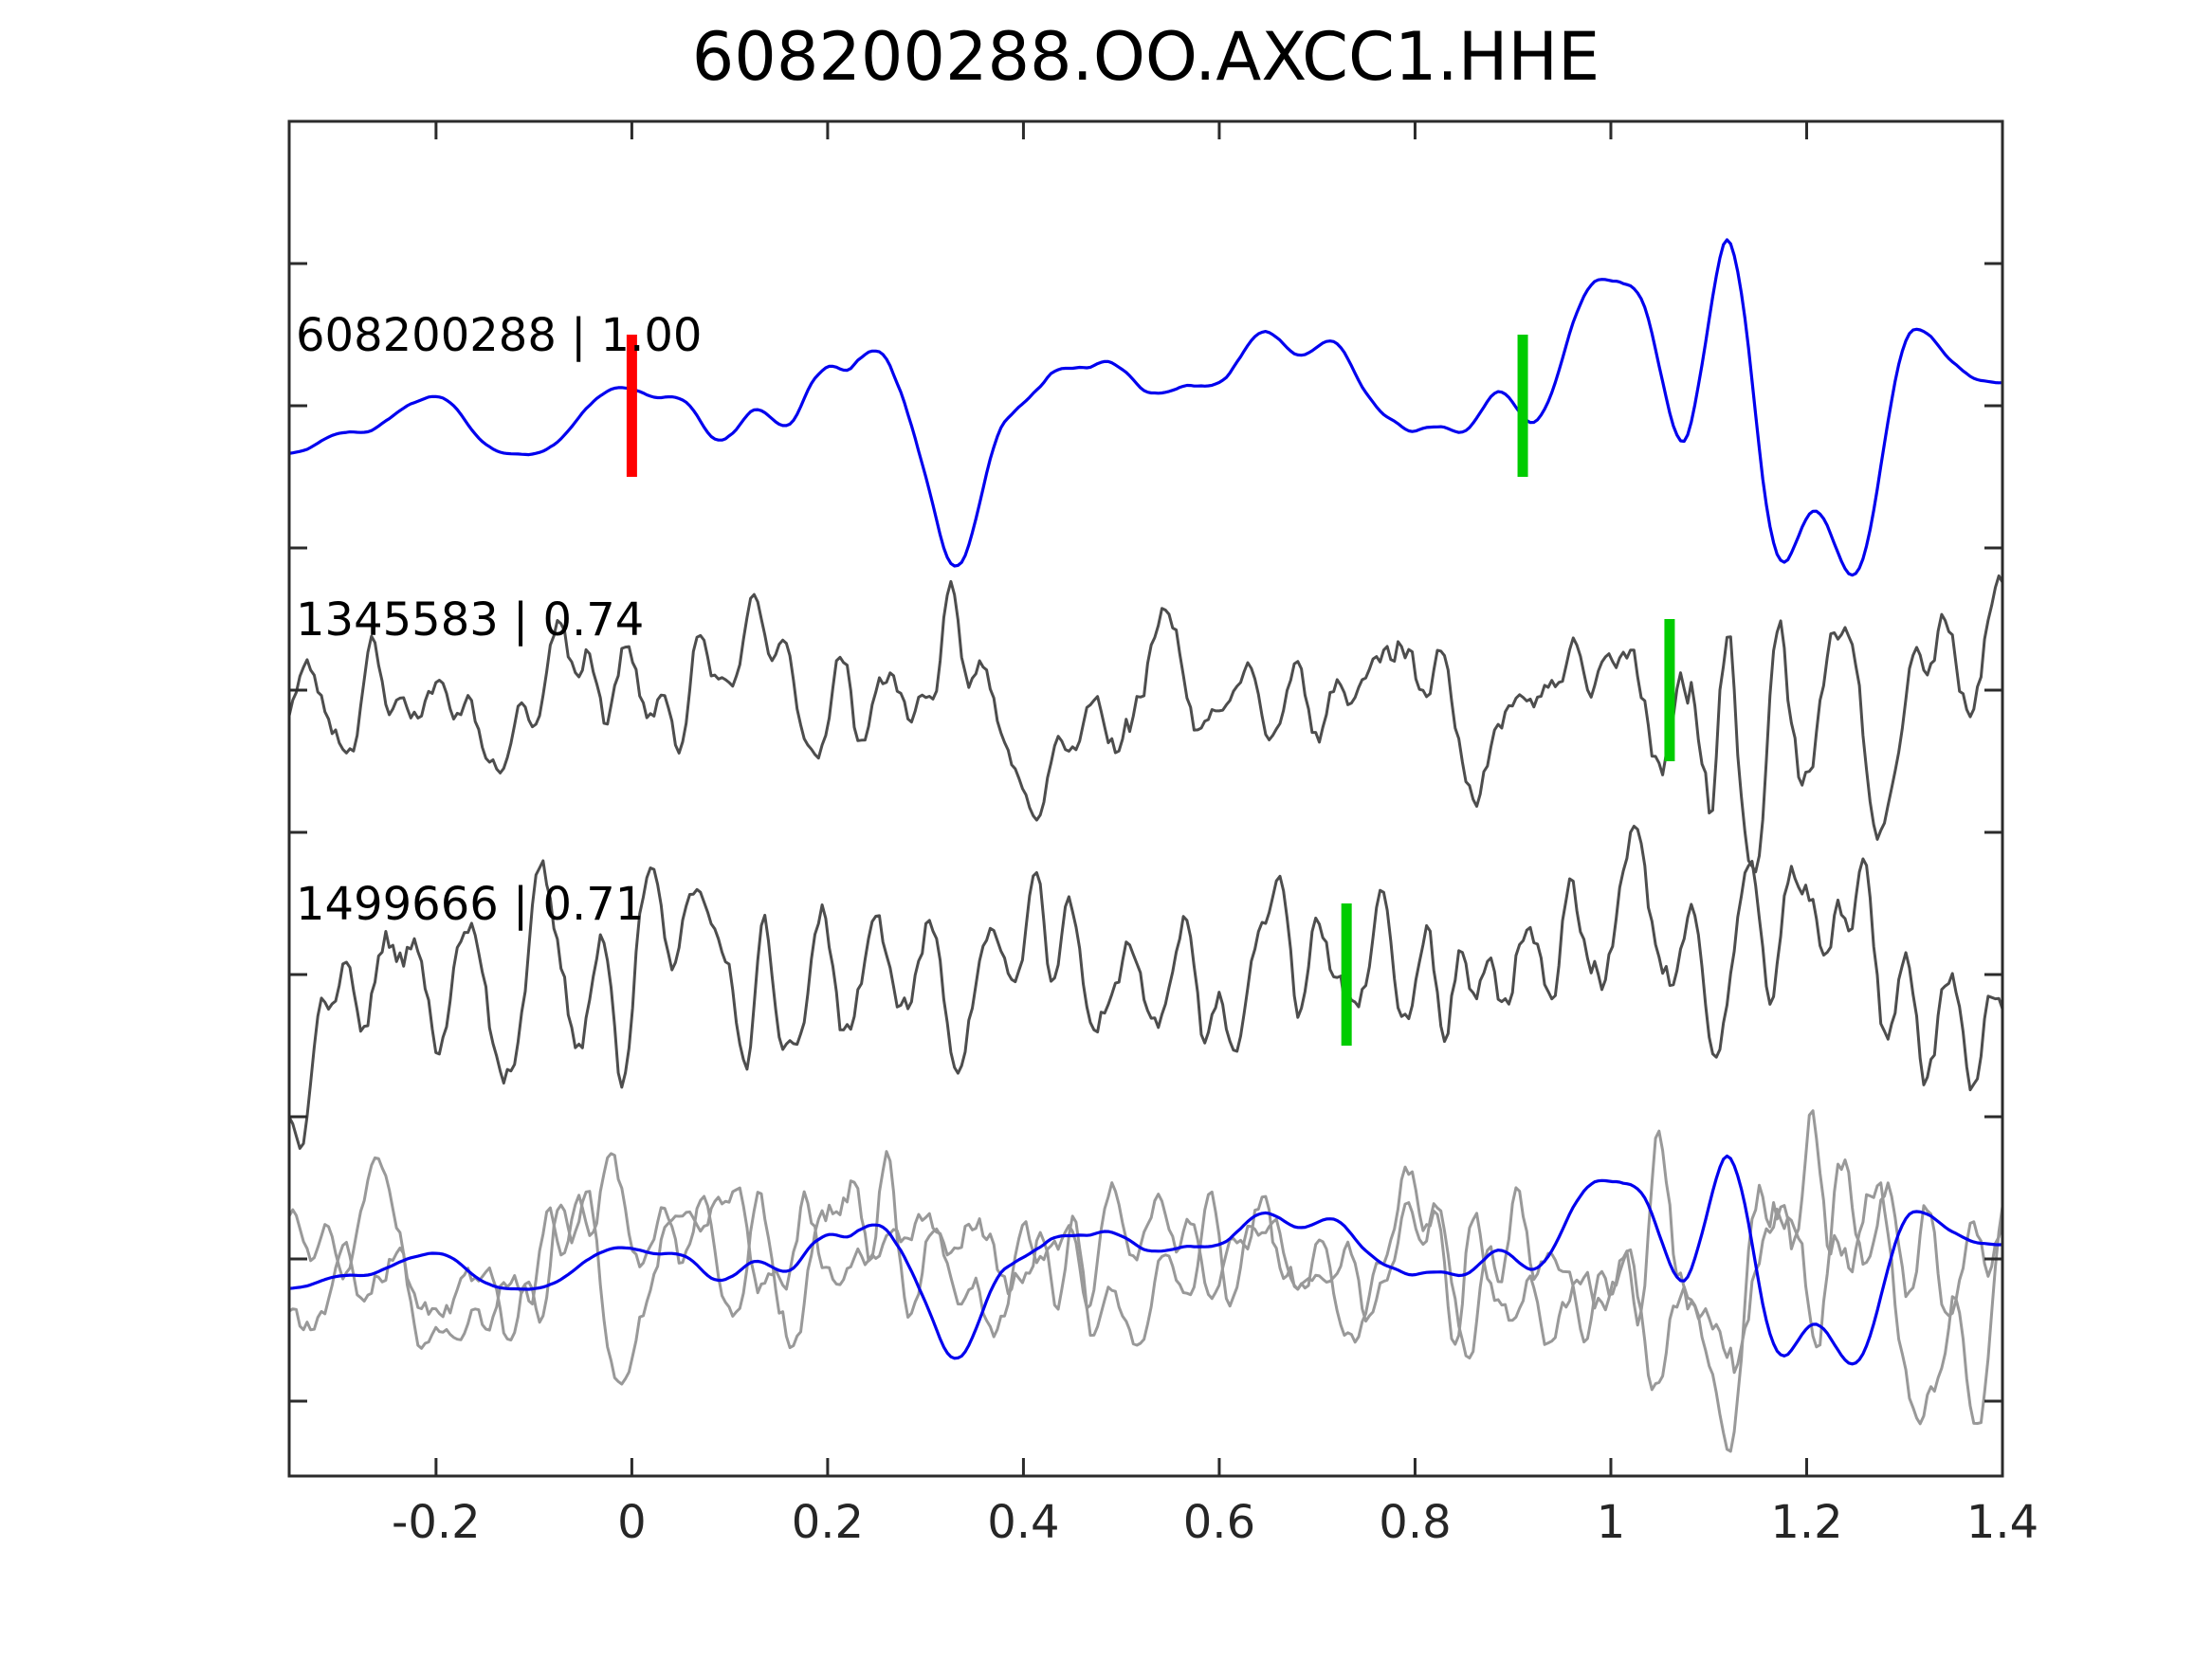 This screenshot has height=1659, width=2212. I want to click on trace-label-1499666: 1499666 | 0.71, so click(470, 904).